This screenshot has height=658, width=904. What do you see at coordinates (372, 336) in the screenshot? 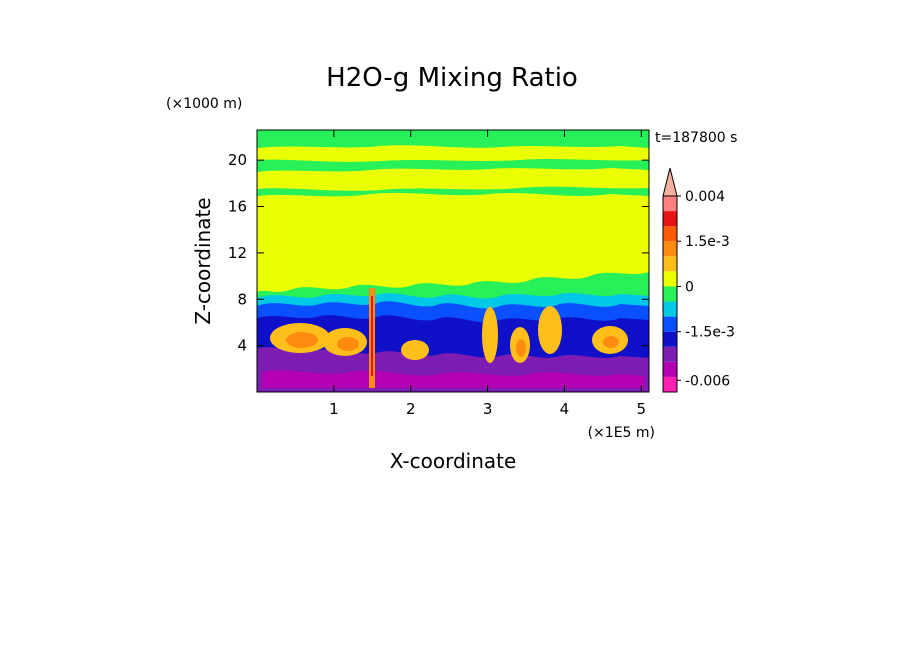
I see `plume-column` at bounding box center [372, 336].